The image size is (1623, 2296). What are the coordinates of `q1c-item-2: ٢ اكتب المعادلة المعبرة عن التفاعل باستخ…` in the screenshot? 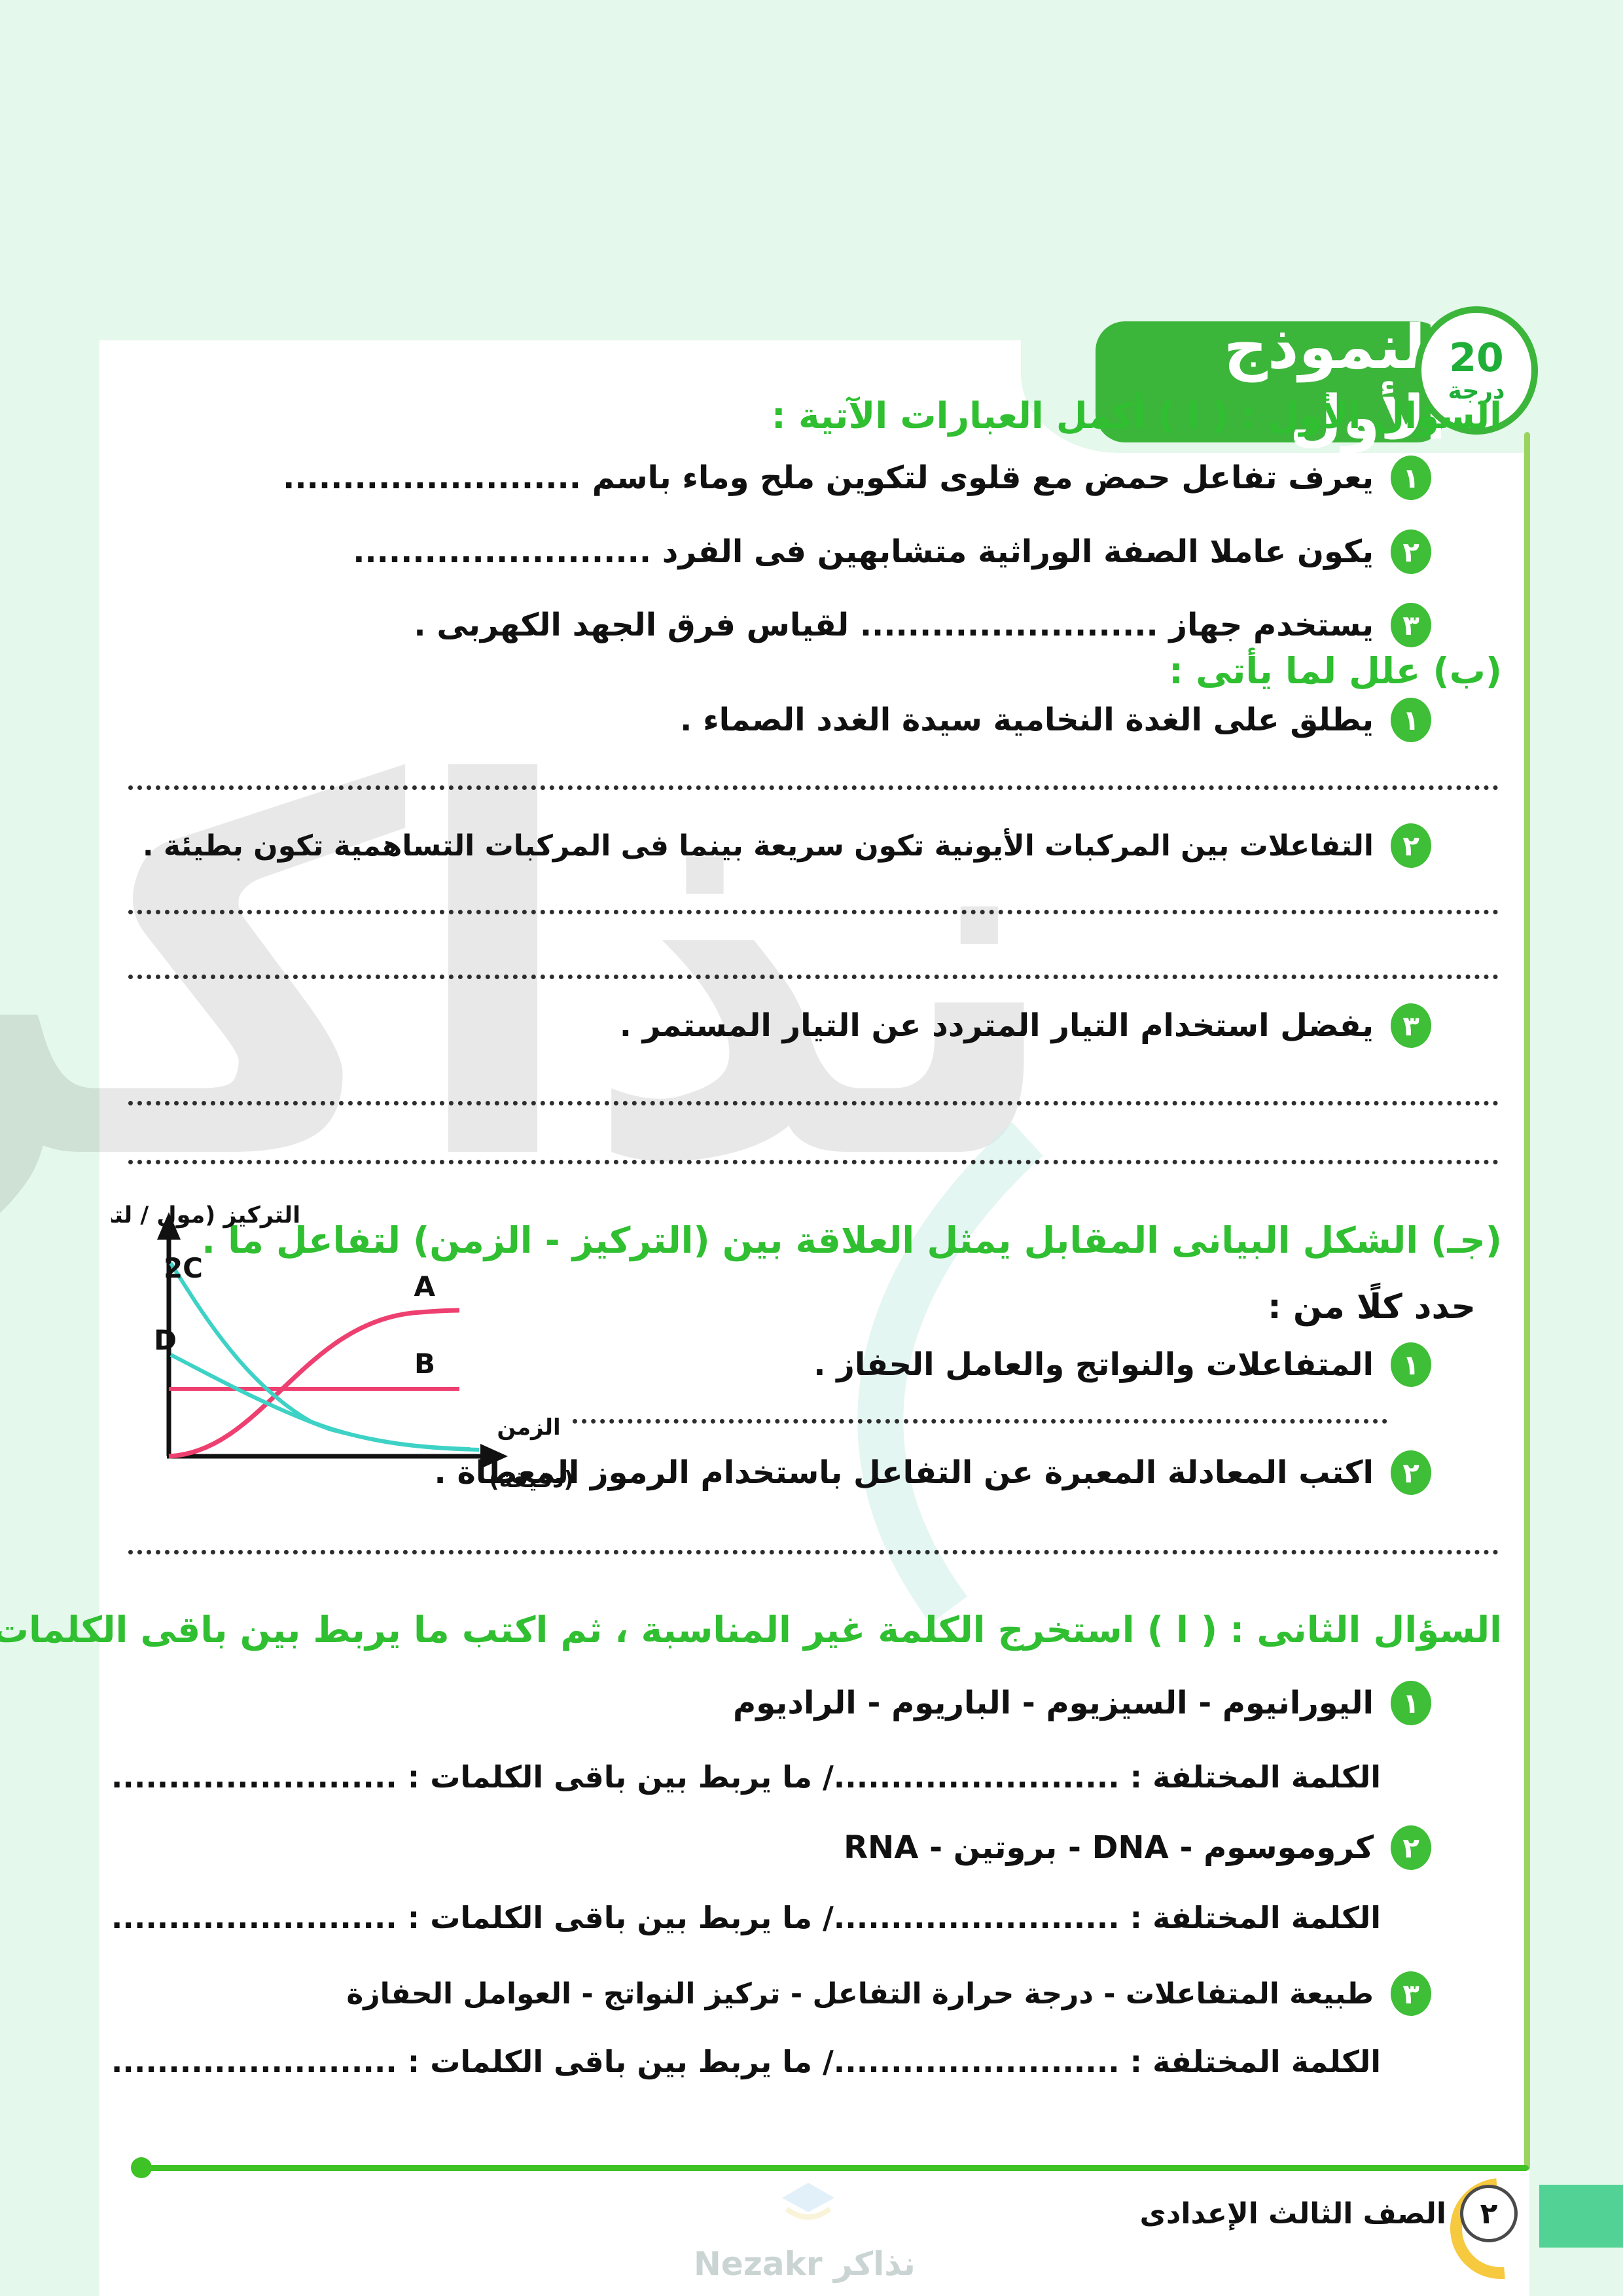 It's located at (933, 1472).